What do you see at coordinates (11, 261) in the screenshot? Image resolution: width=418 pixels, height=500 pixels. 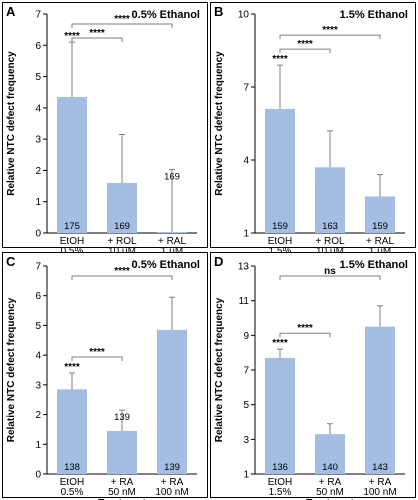 I see `panel-letter: C` at bounding box center [11, 261].